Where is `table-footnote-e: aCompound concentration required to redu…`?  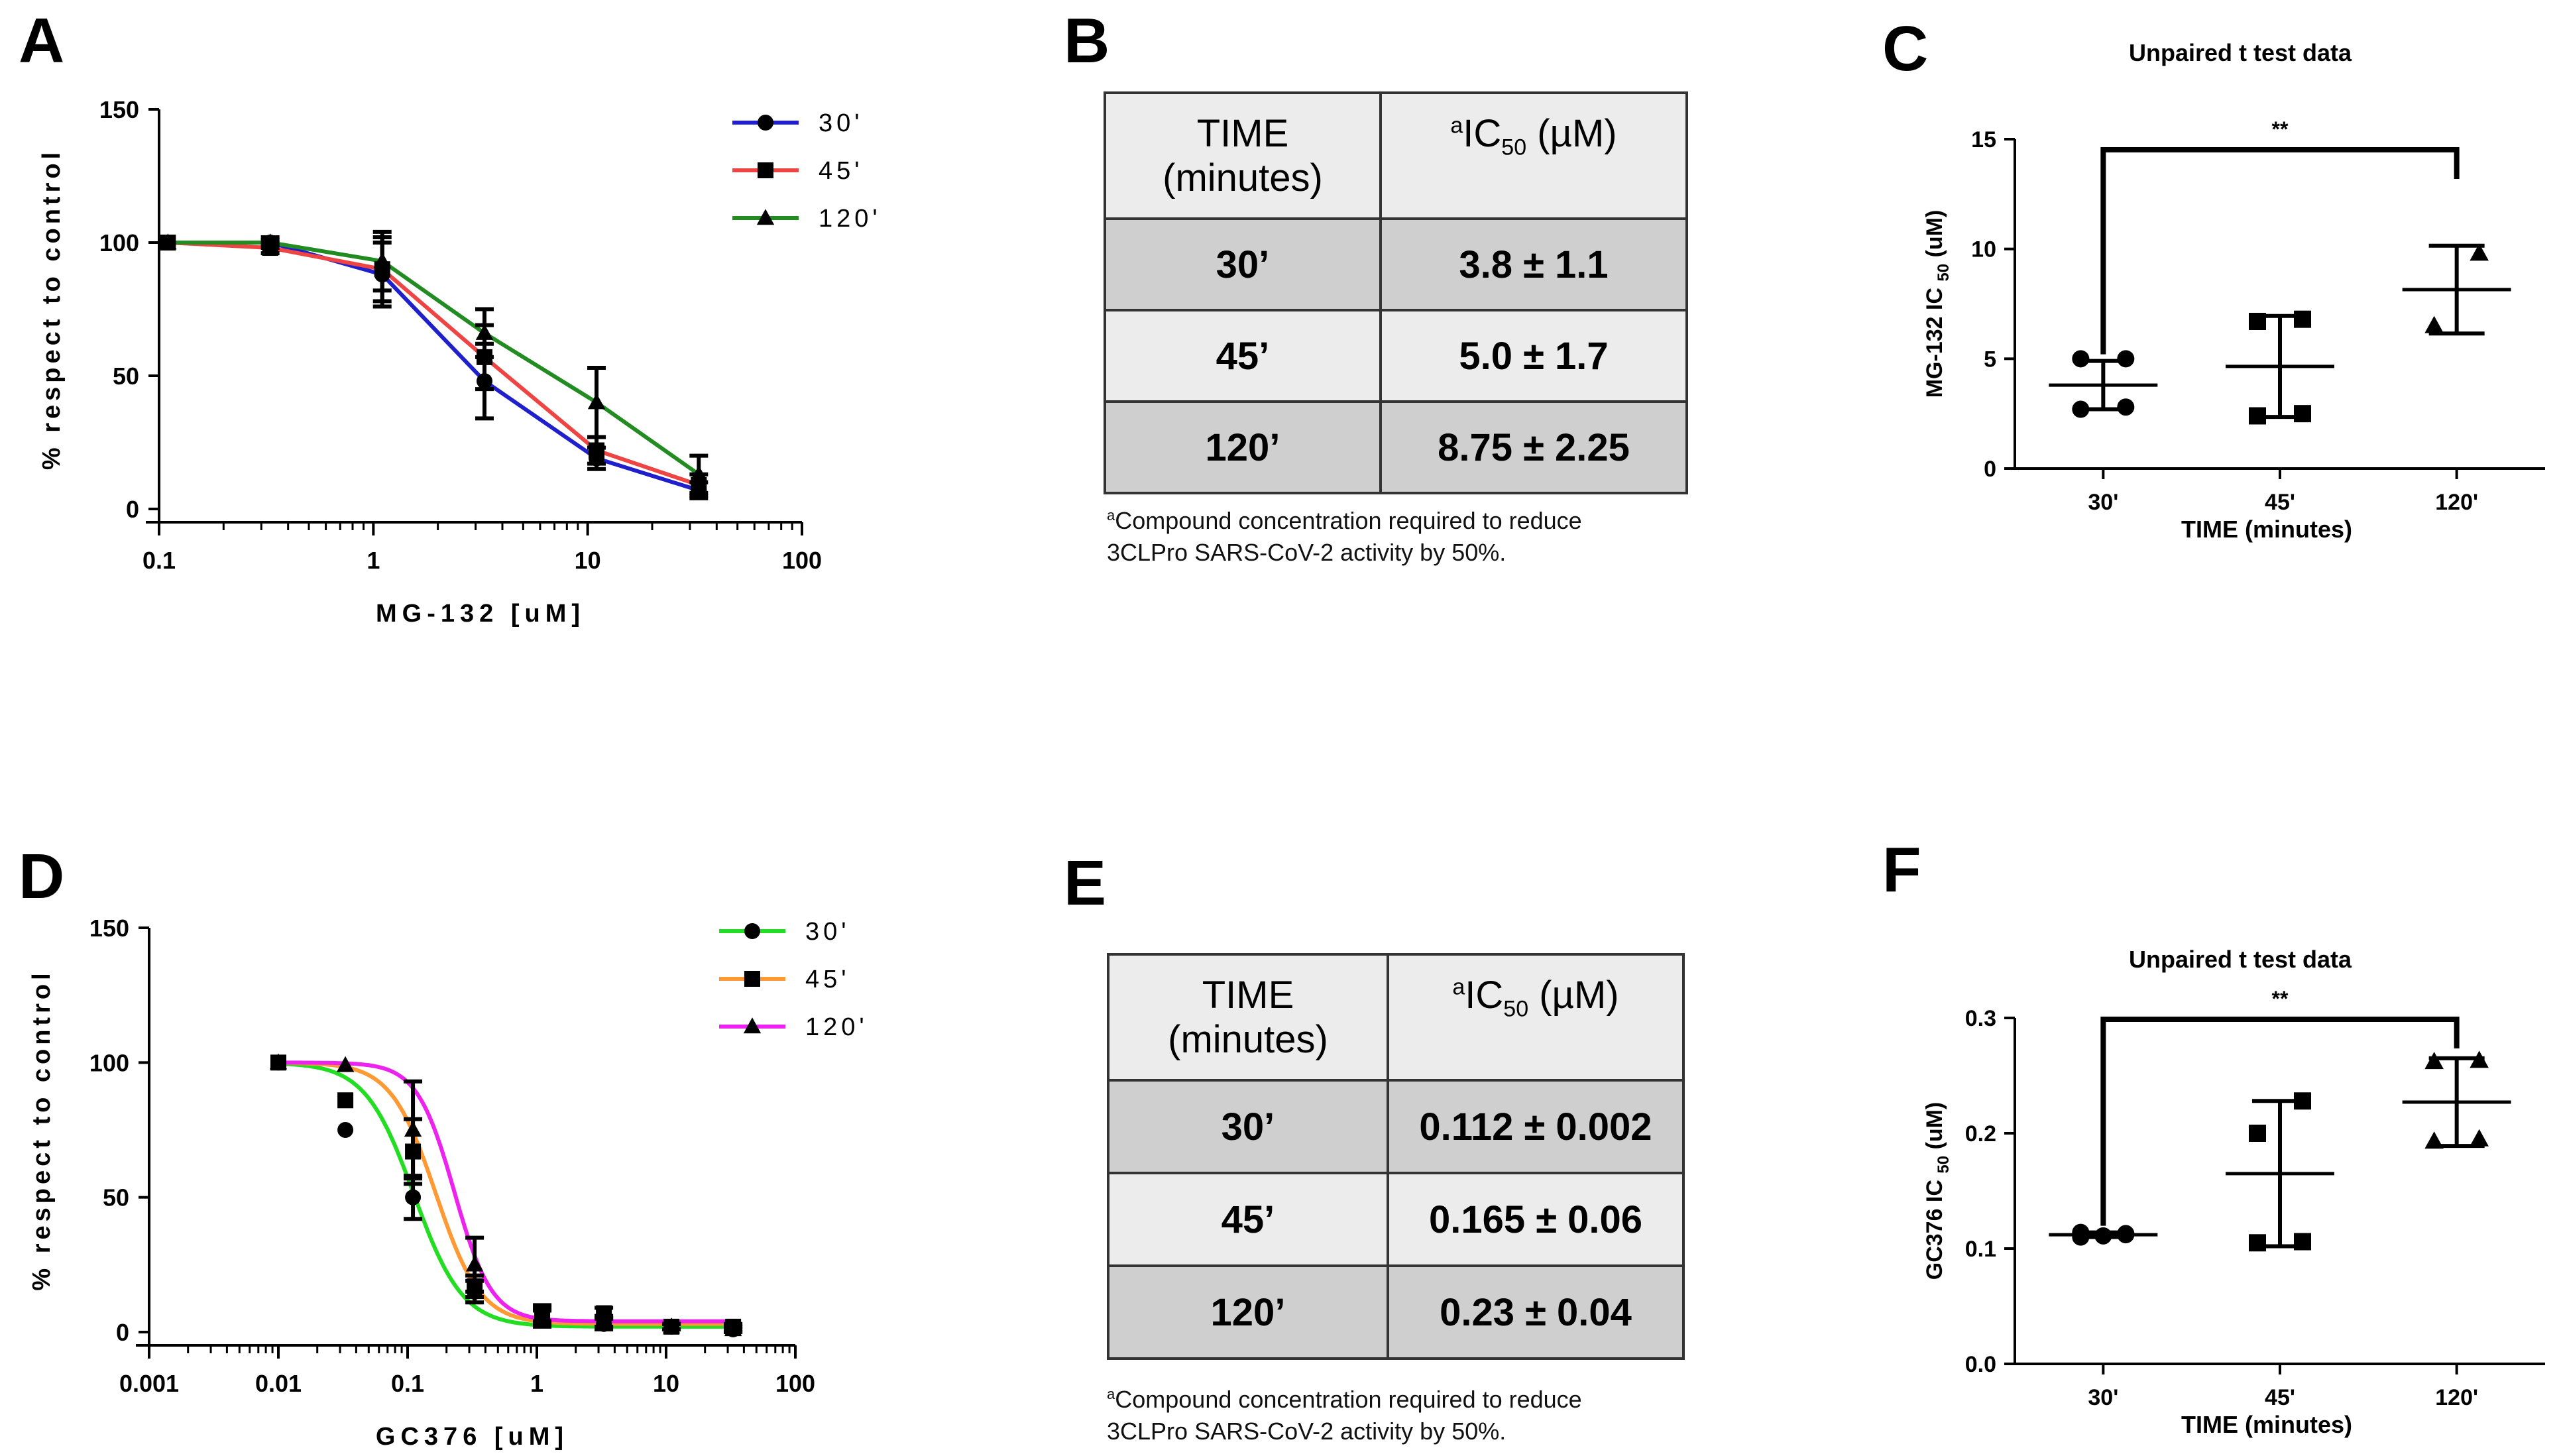 table-footnote-e: aCompound concentration required to redu… is located at coordinates (1344, 1415).